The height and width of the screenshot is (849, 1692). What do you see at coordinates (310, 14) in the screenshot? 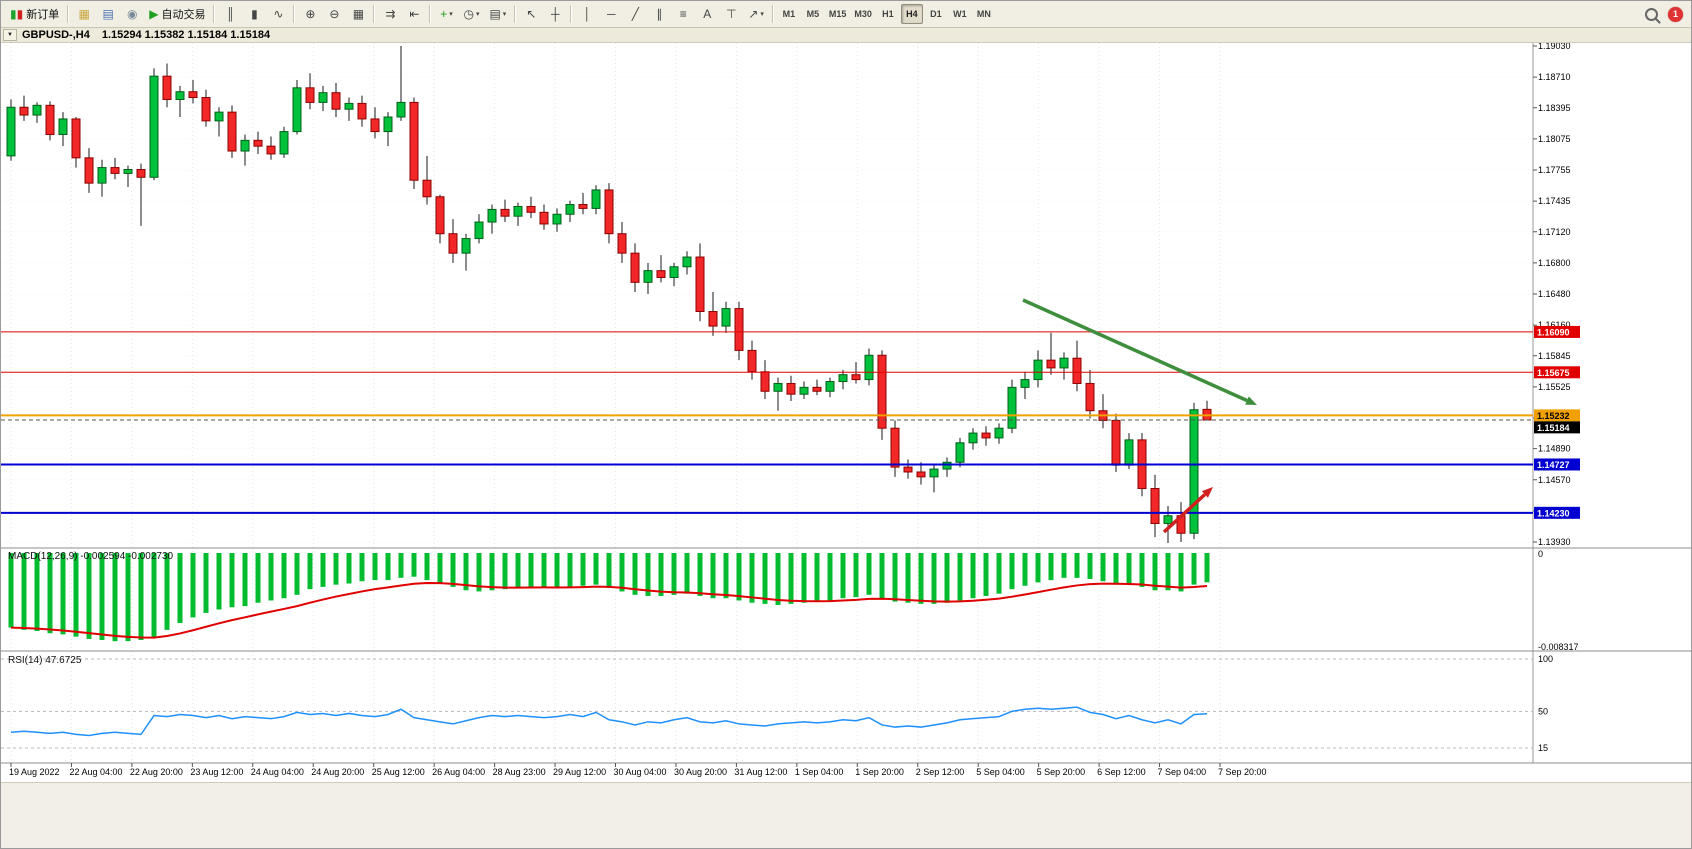
I see `zoom-in-button: ⊕` at bounding box center [310, 14].